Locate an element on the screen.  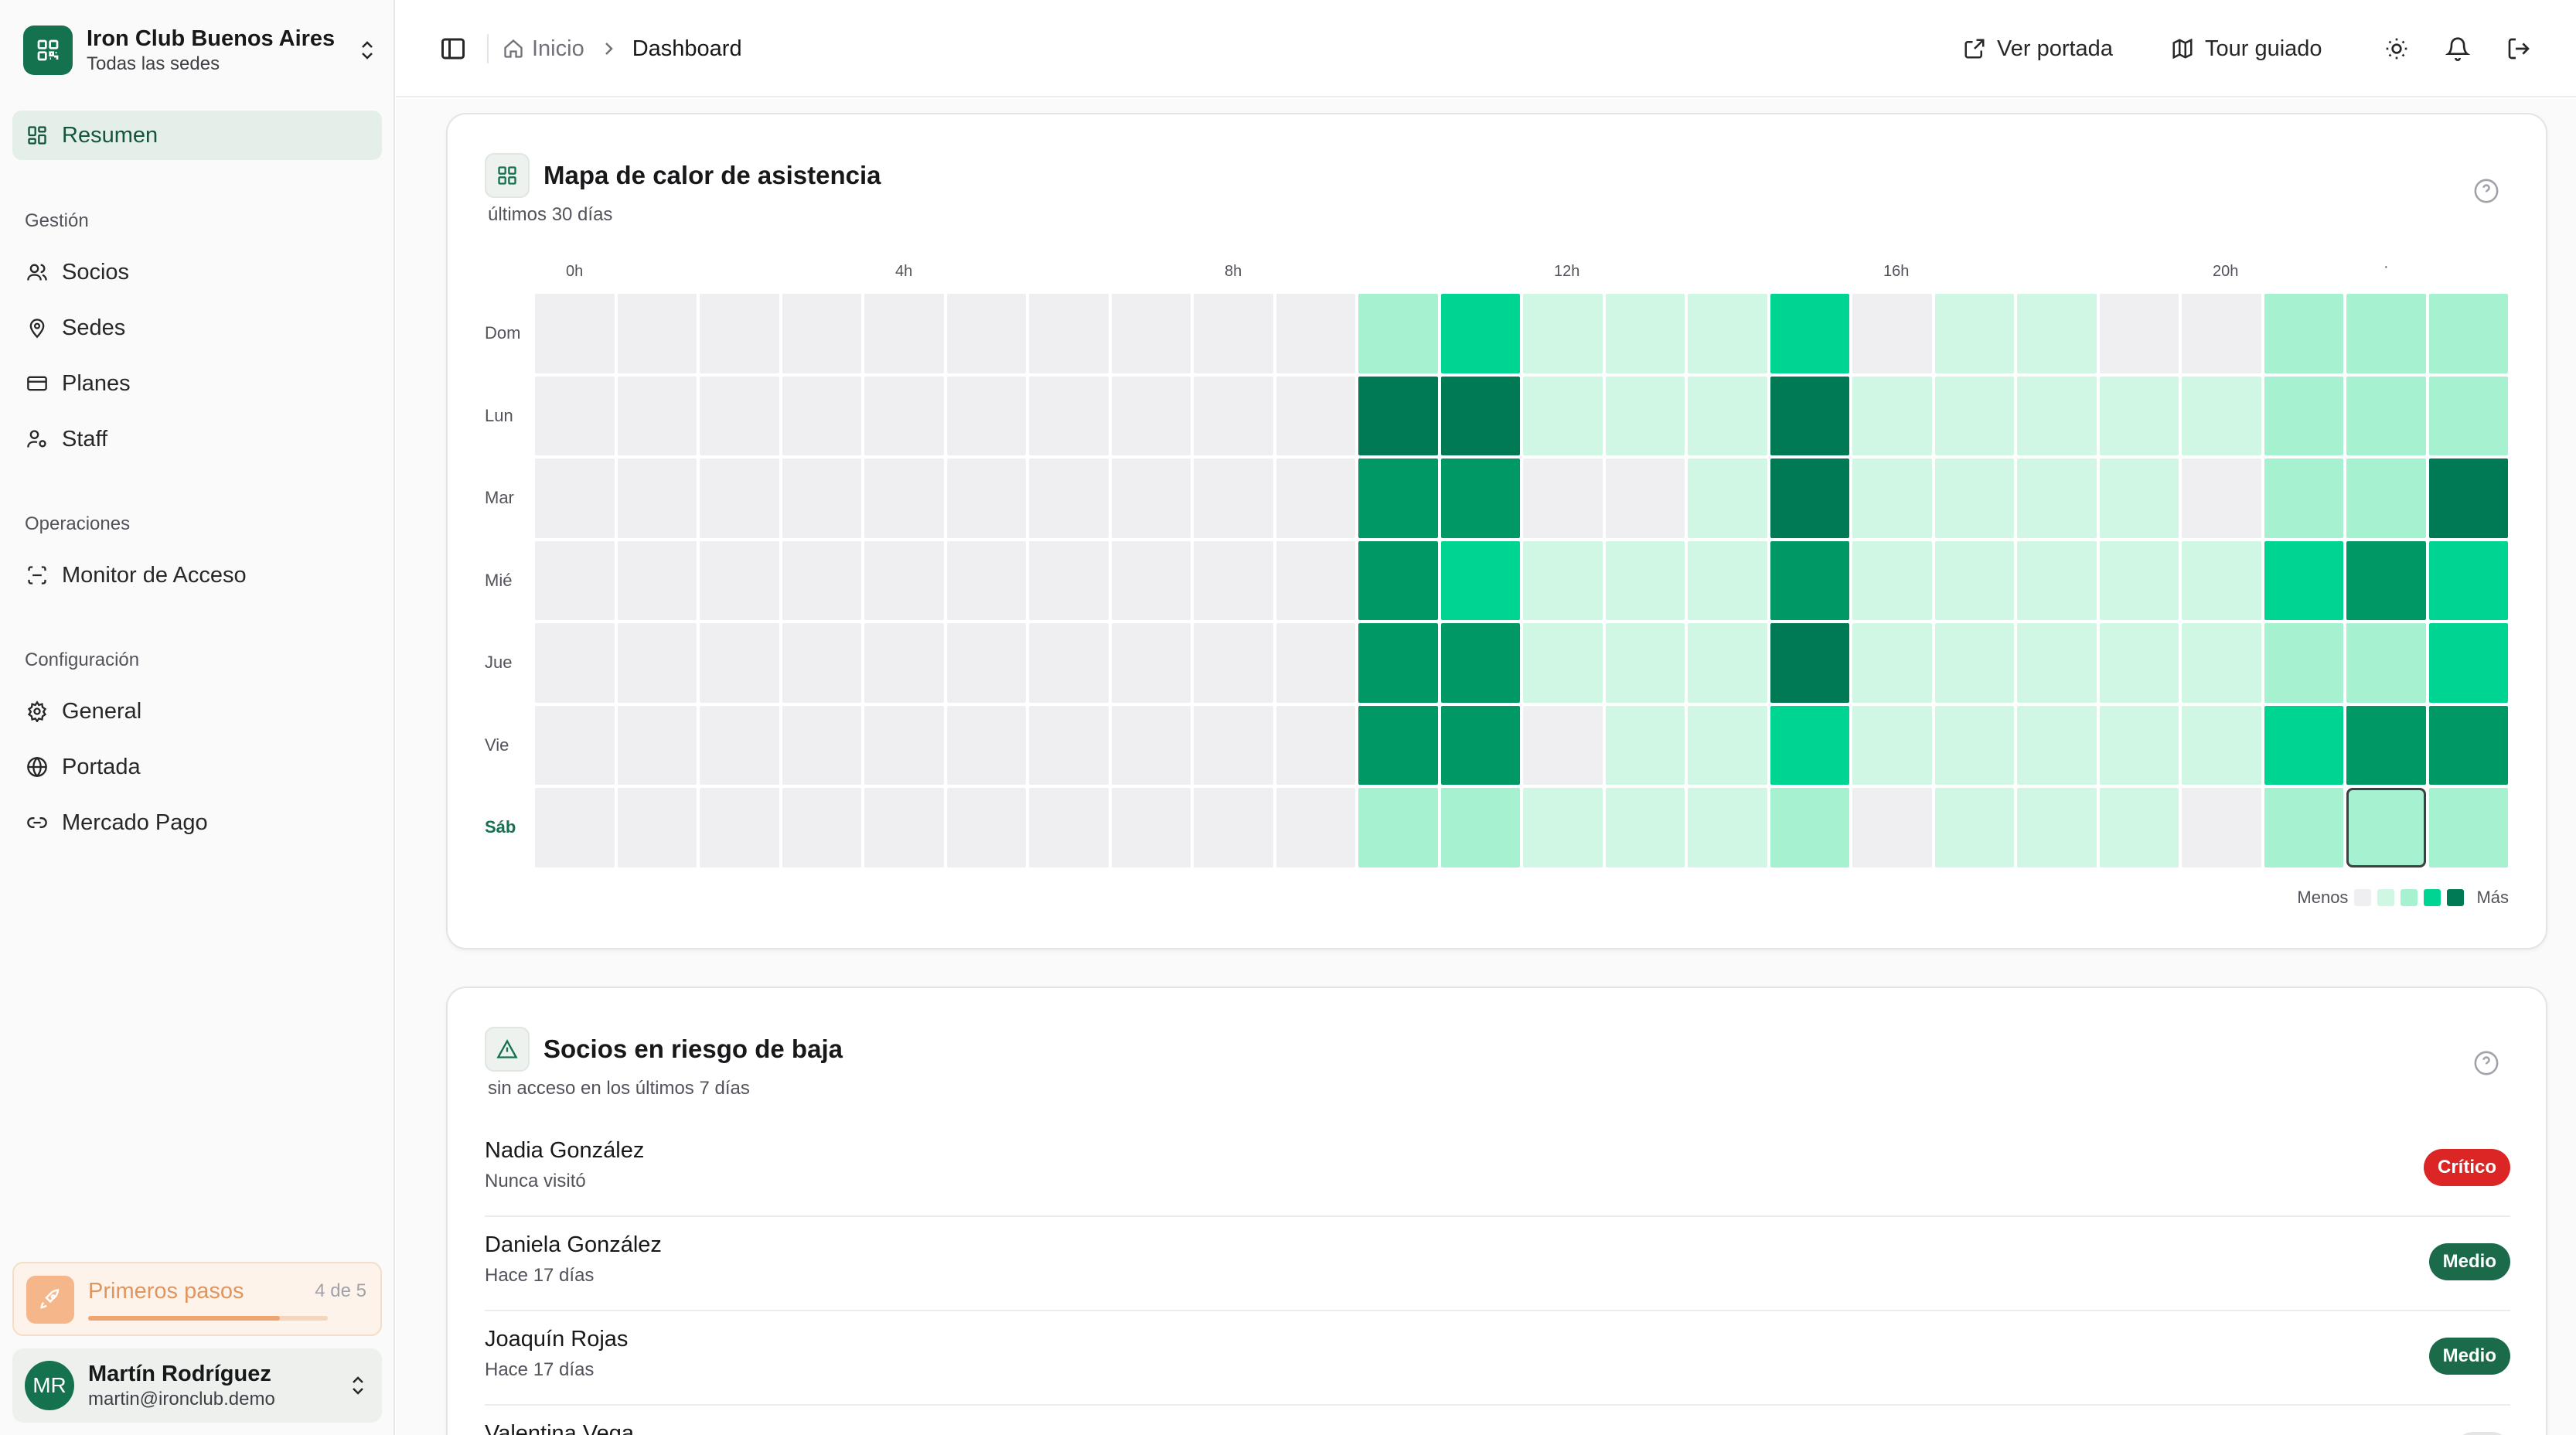
nav-item-planes: Planes is located at coordinates (197, 383).